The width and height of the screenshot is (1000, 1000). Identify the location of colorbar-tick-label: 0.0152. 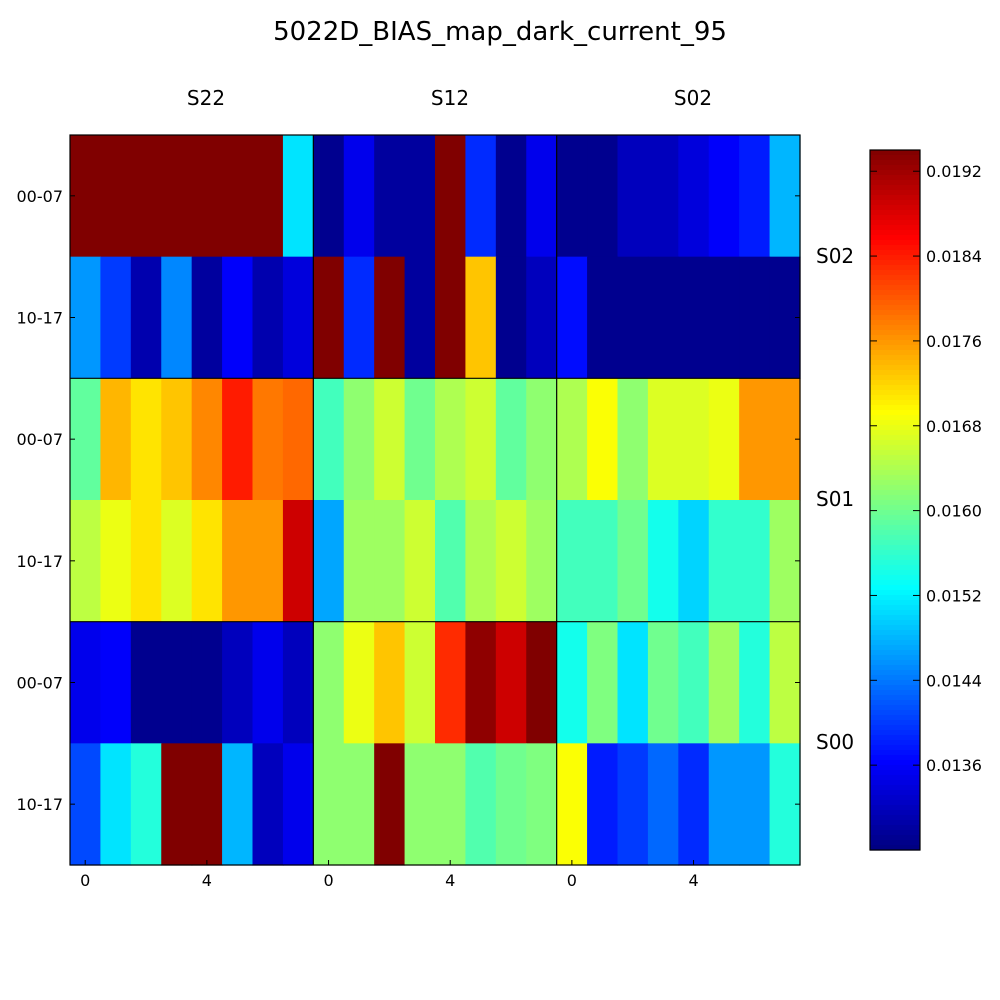
(954, 595).